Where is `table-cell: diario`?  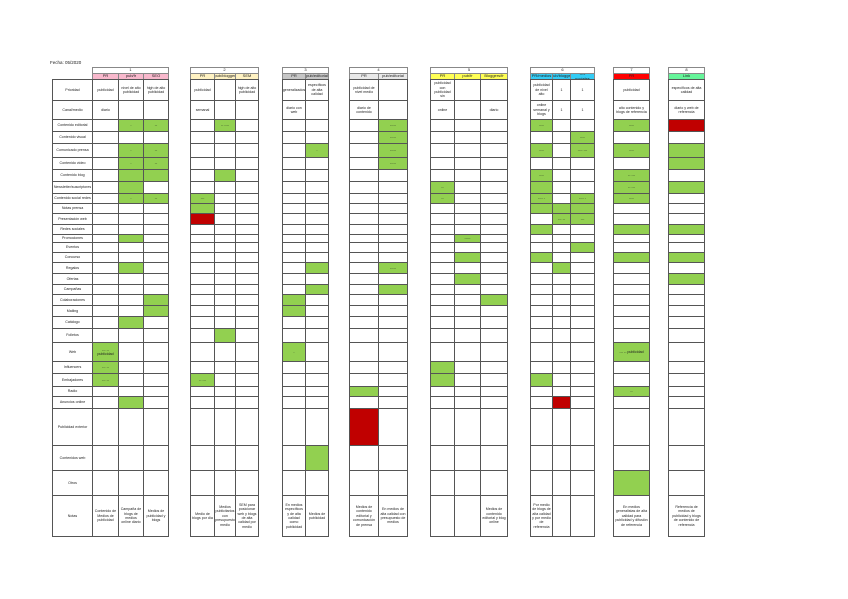
table-cell: diario is located at coordinates (494, 110).